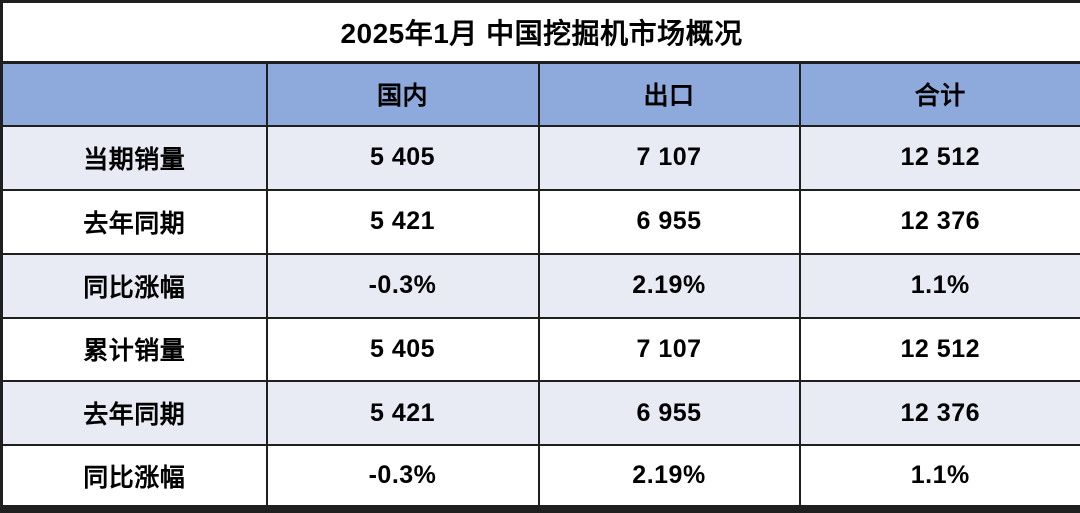 This screenshot has width=1080, height=513. I want to click on table-row-cumulative-sales: 累计销量 5 405 7 107 12 512, so click(540, 349).